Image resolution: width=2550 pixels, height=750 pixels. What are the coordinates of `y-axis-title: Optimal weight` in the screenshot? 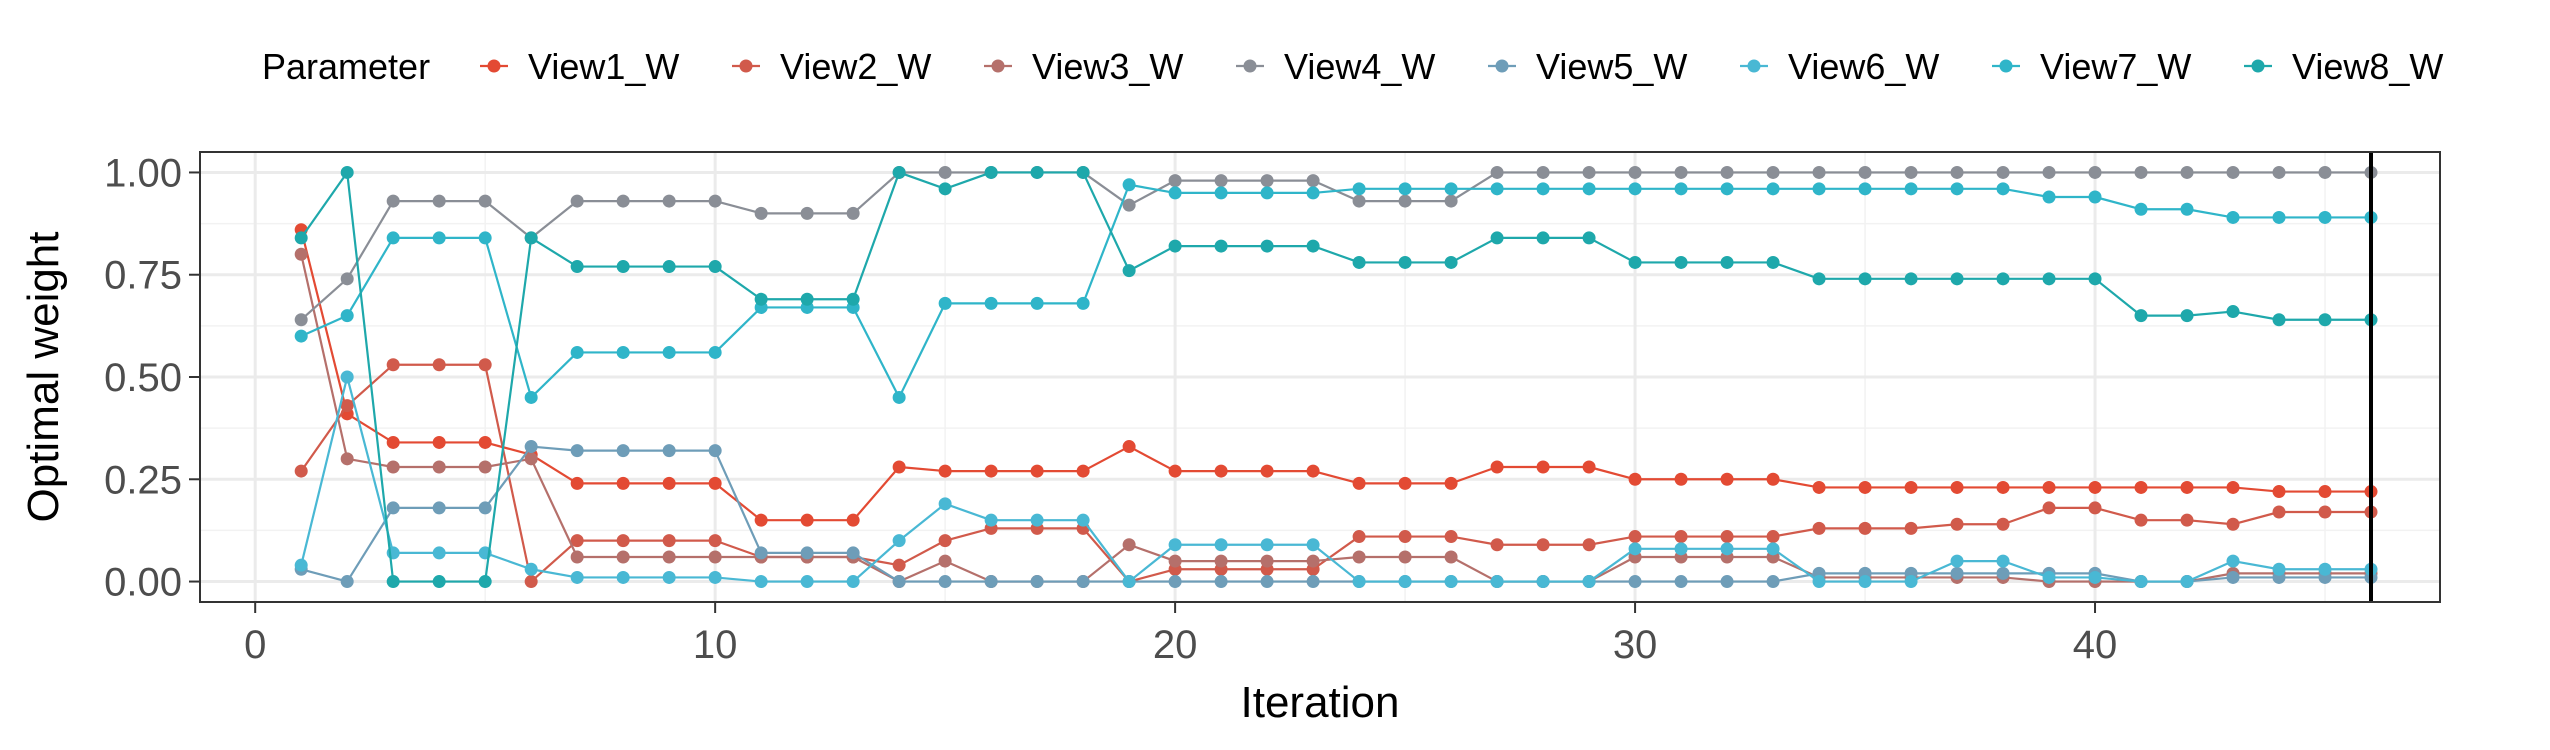 It's located at (43, 376).